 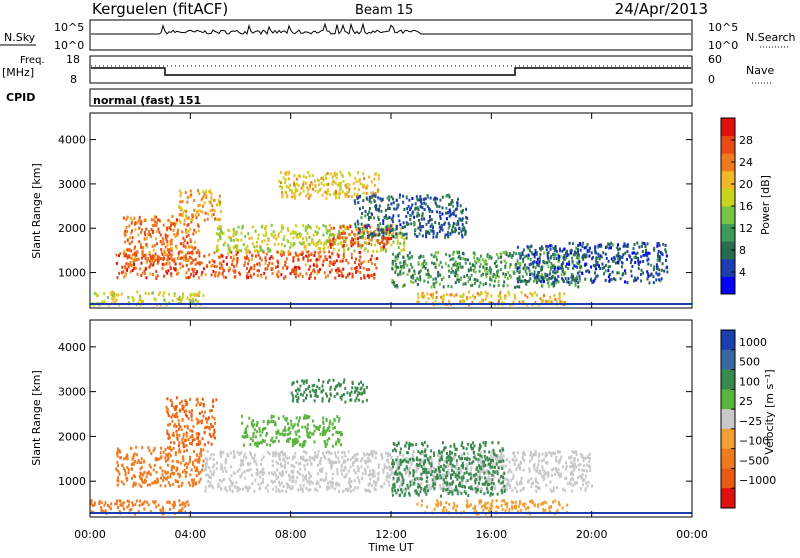 I want to click on power-colorbar-swatch, so click(x=728, y=268).